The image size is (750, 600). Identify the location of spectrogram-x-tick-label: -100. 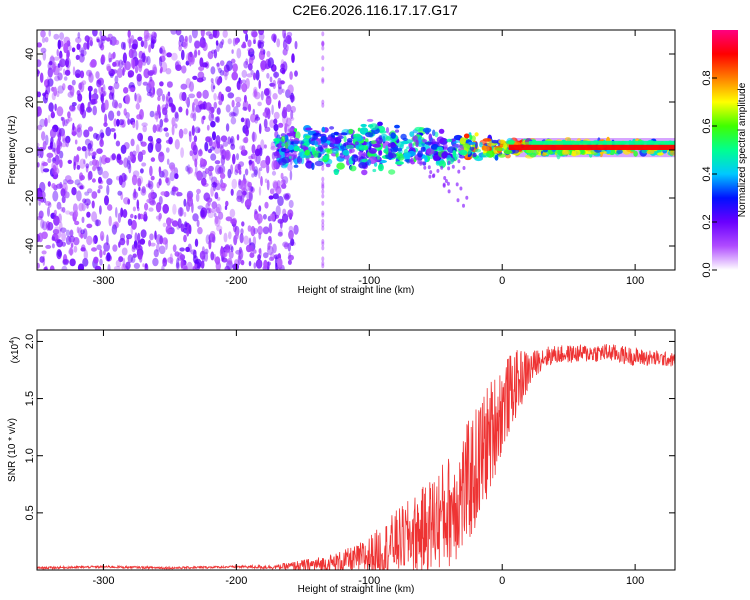
(369, 281).